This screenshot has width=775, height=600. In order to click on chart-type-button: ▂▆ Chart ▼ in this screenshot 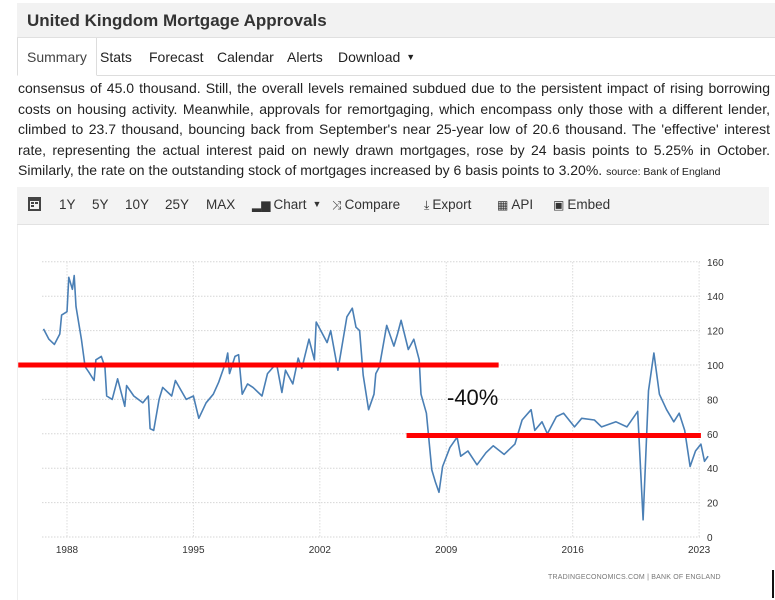, I will do `click(286, 204)`.